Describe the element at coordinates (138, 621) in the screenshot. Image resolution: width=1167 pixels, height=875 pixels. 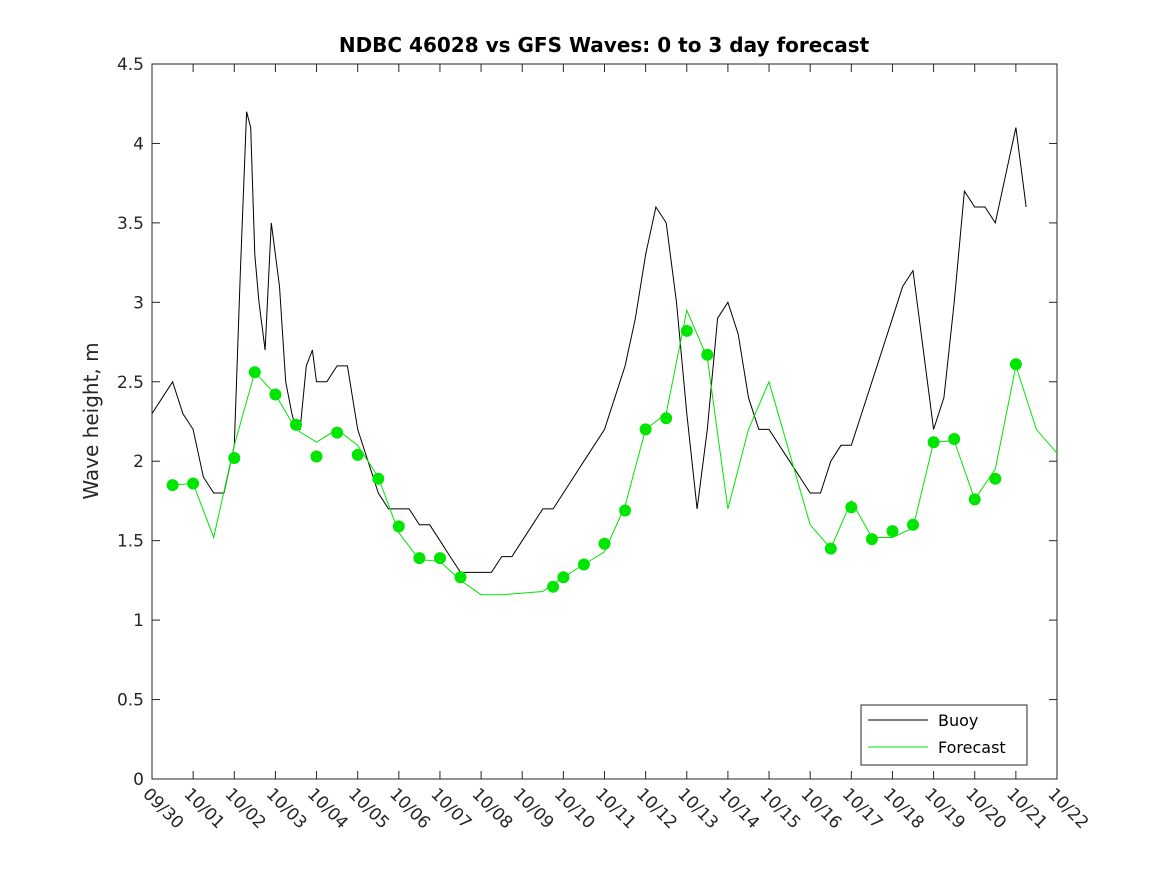
I see `y-tick-label: 1` at that location.